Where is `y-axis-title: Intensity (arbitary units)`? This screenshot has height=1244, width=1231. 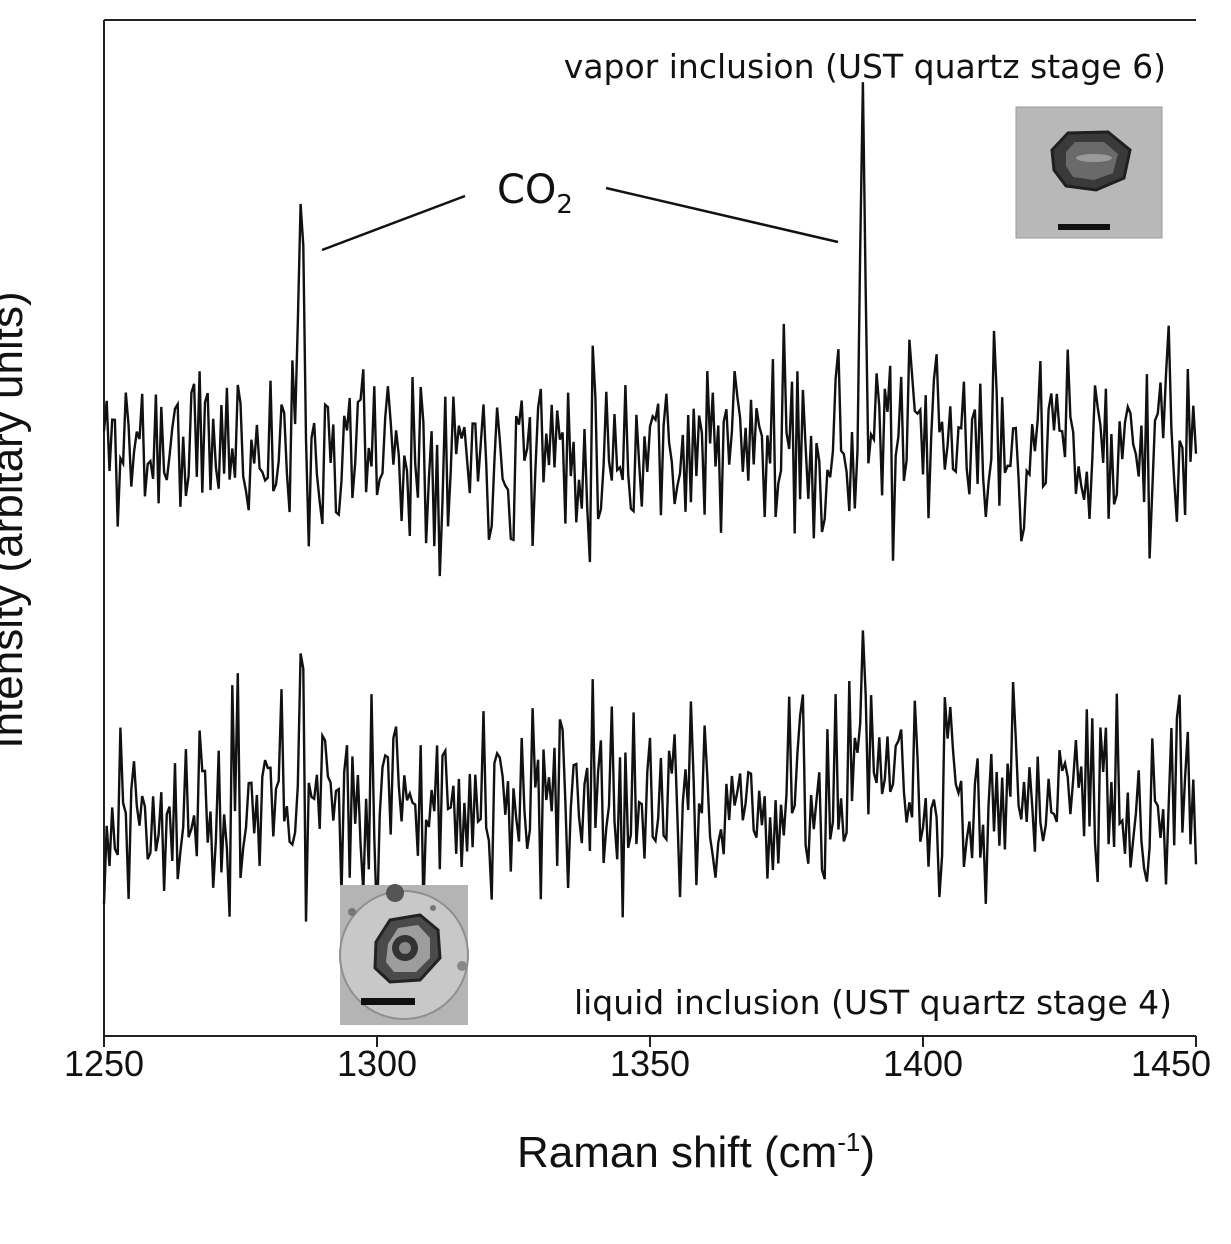
y-axis-title: Intensity (arbitary units) is located at coordinates (16, 519).